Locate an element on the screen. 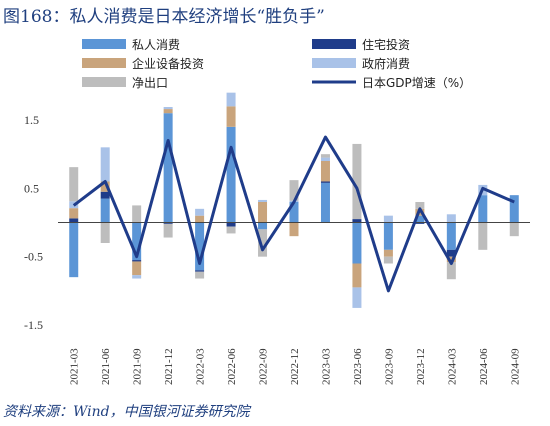 Image resolution: width=550 pixels, height=426 pixels. x-tick-label: 2021-03 is located at coordinates (75, 366).